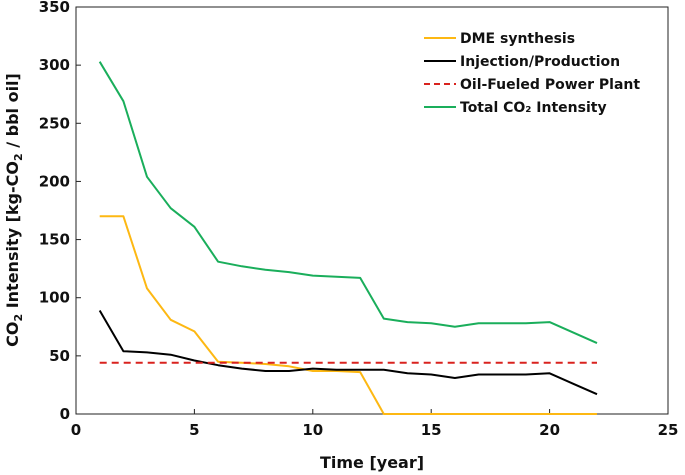 This screenshot has width=685, height=475. Describe the element at coordinates (372, 462) in the screenshot. I see `x-axis-title: Time [year]` at that location.